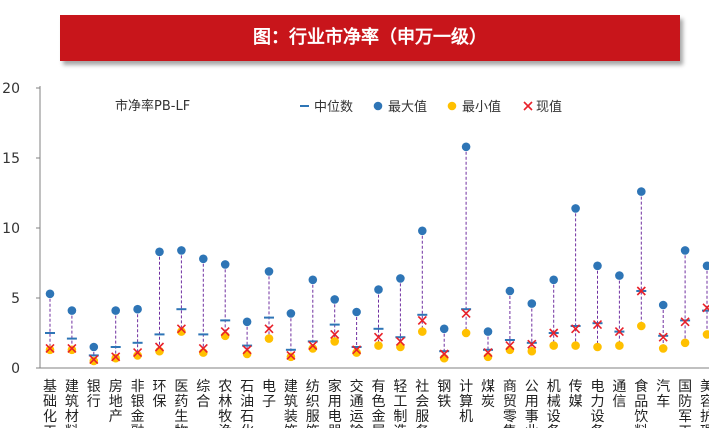 The width and height of the screenshot is (709, 428). I want to click on y-tick-label: 15, so click(11, 159).